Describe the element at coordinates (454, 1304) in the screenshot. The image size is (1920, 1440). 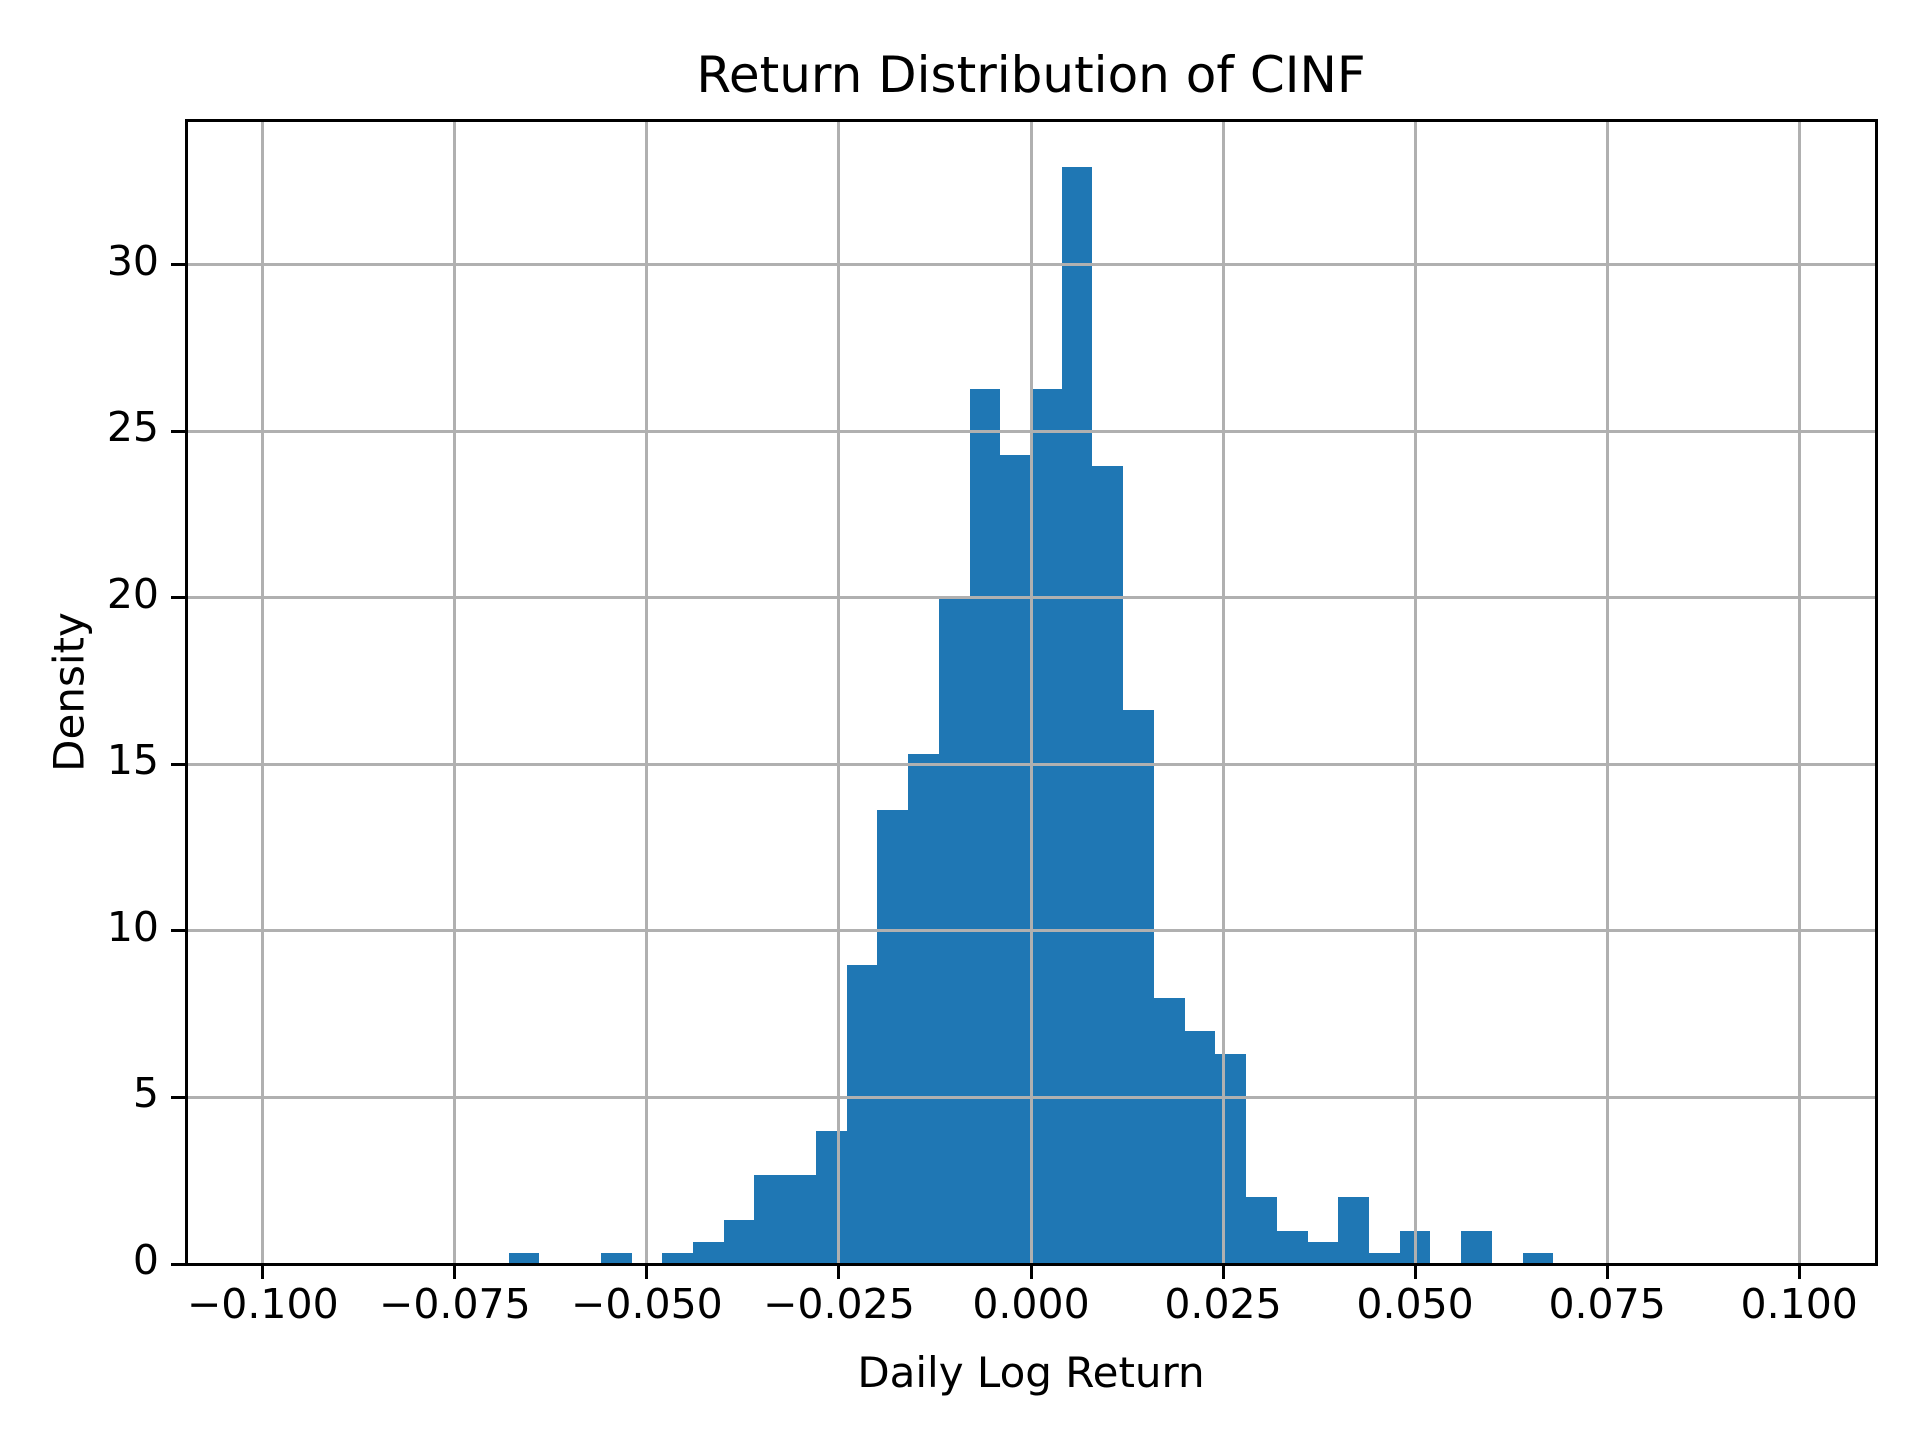
I see `x-tick-label: −0.075` at that location.